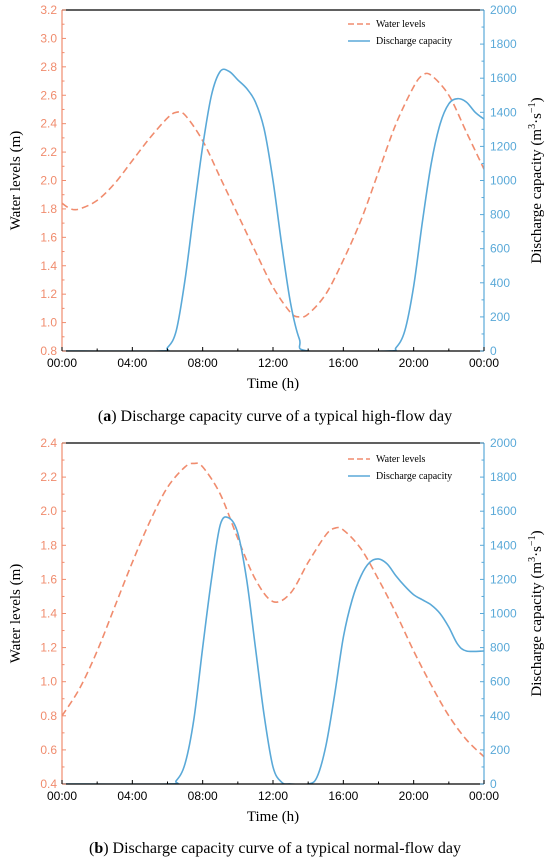 The height and width of the screenshot is (866, 550). Describe the element at coordinates (48, 784) in the screenshot. I see `left-tick-label: 0.4` at that location.